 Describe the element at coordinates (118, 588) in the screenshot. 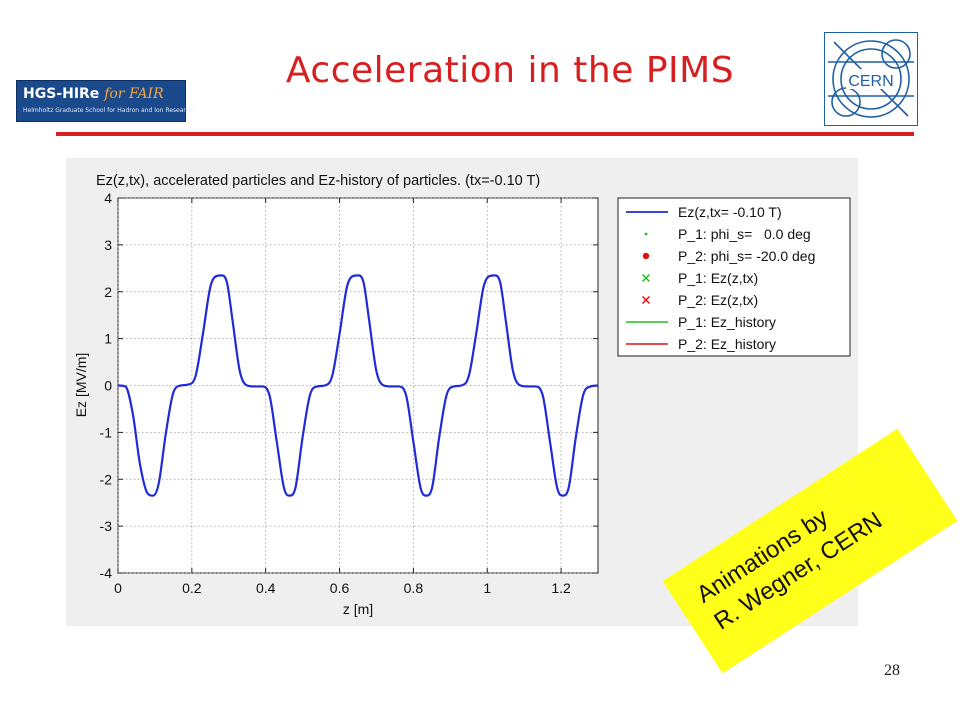

I see `x-tick-label: 0` at that location.